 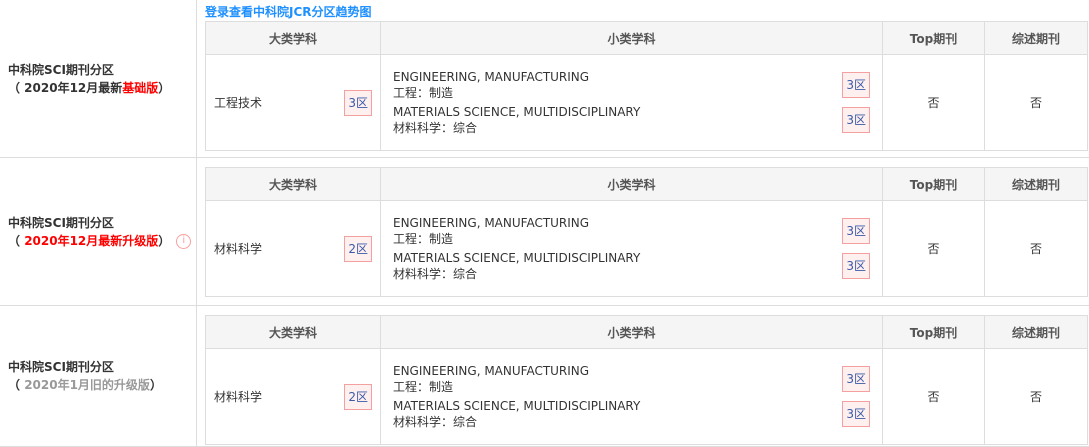 I want to click on version-label: （ 2020年1月旧的升级版）, so click(x=85, y=385).